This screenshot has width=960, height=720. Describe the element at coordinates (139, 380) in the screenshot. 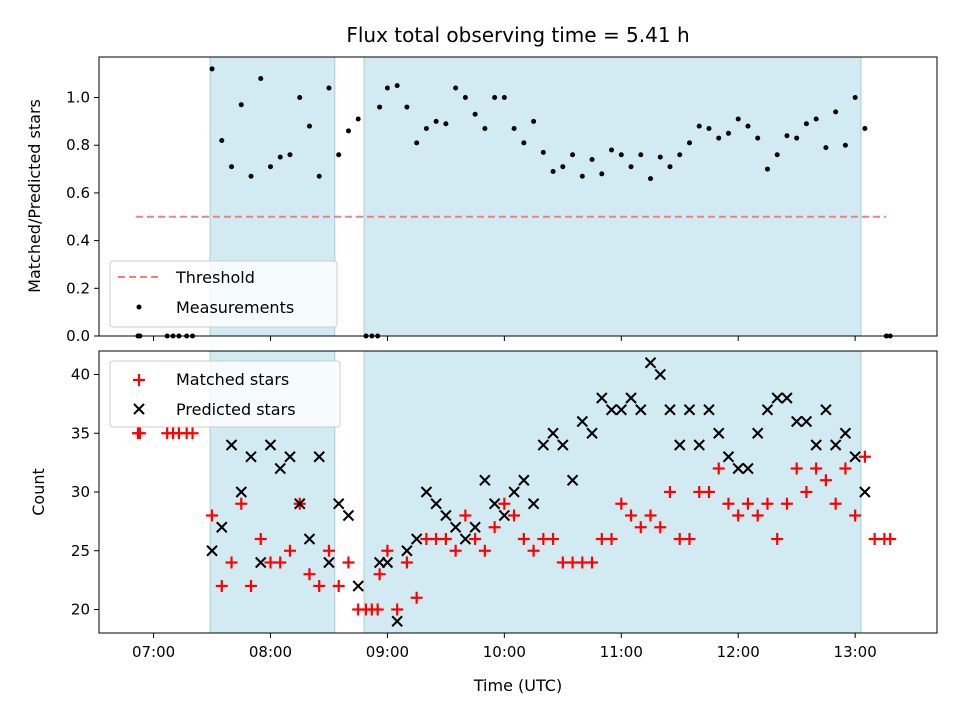

I see `legend-matched-swatch` at that location.